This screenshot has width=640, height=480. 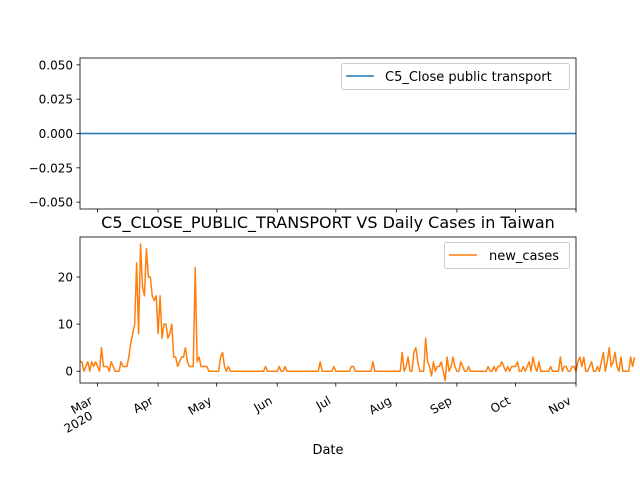 I want to click on bottom-legend: new_cases, so click(x=507, y=255).